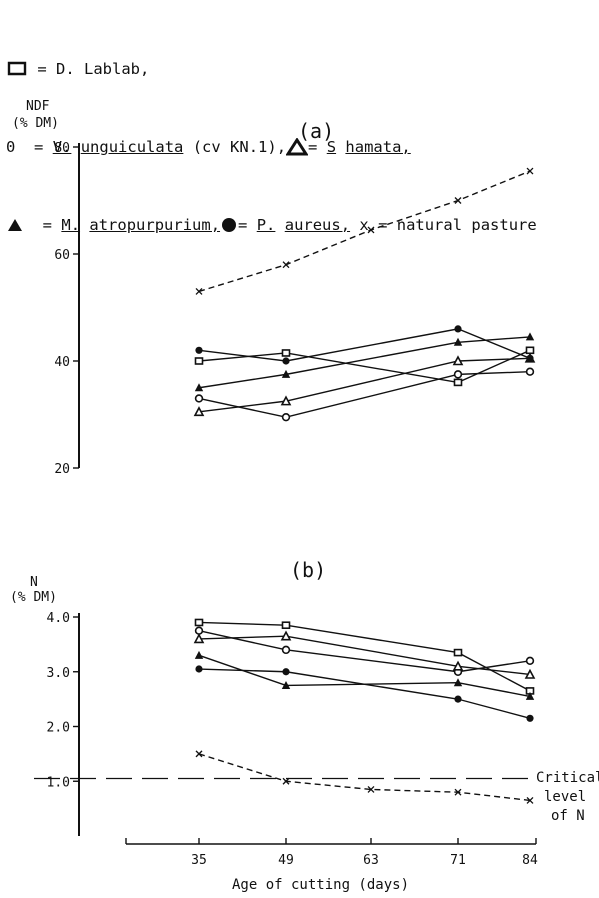  Describe the element at coordinates (34, 582) in the screenshot. I see `panel-b-ylabel-line1: N` at that location.